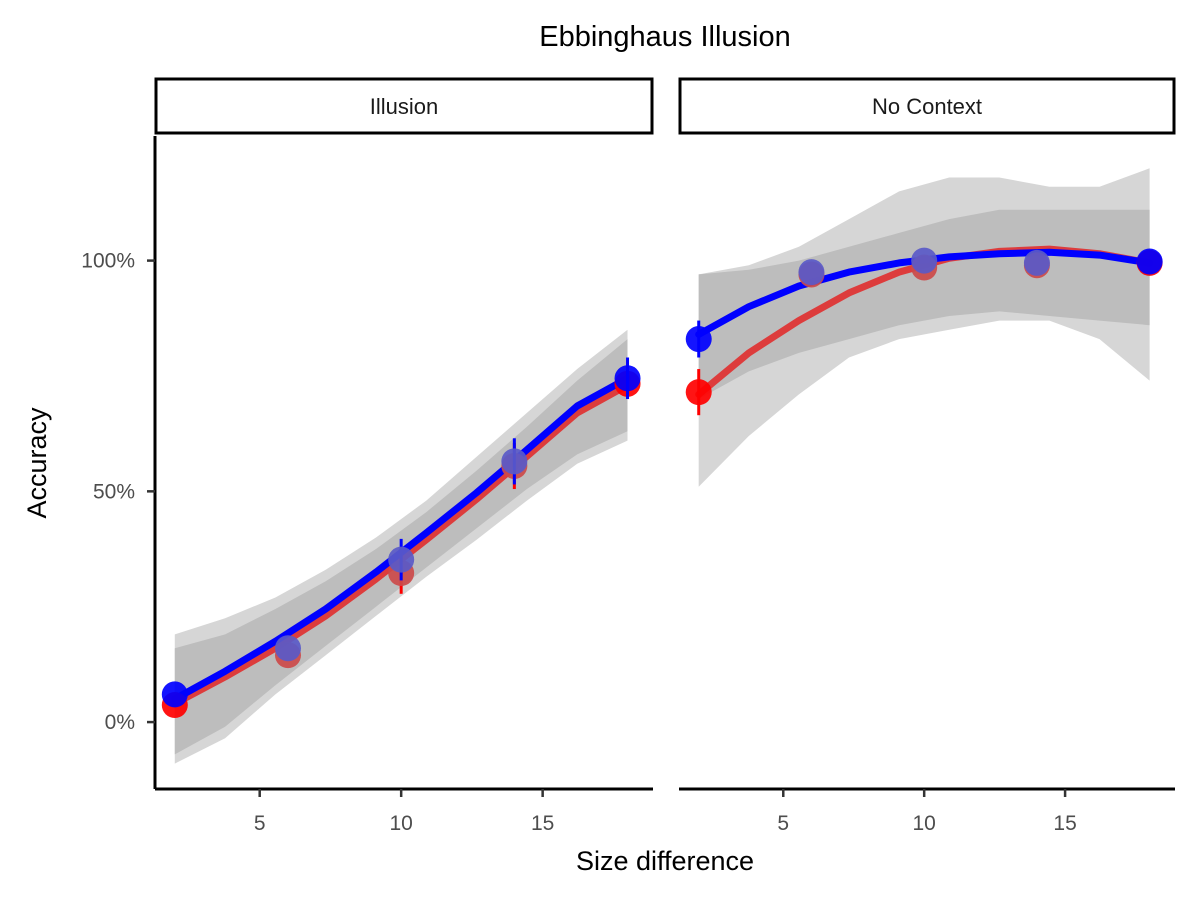 The image size is (1200, 905). I want to click on x-axis-title: Size difference, so click(665, 861).